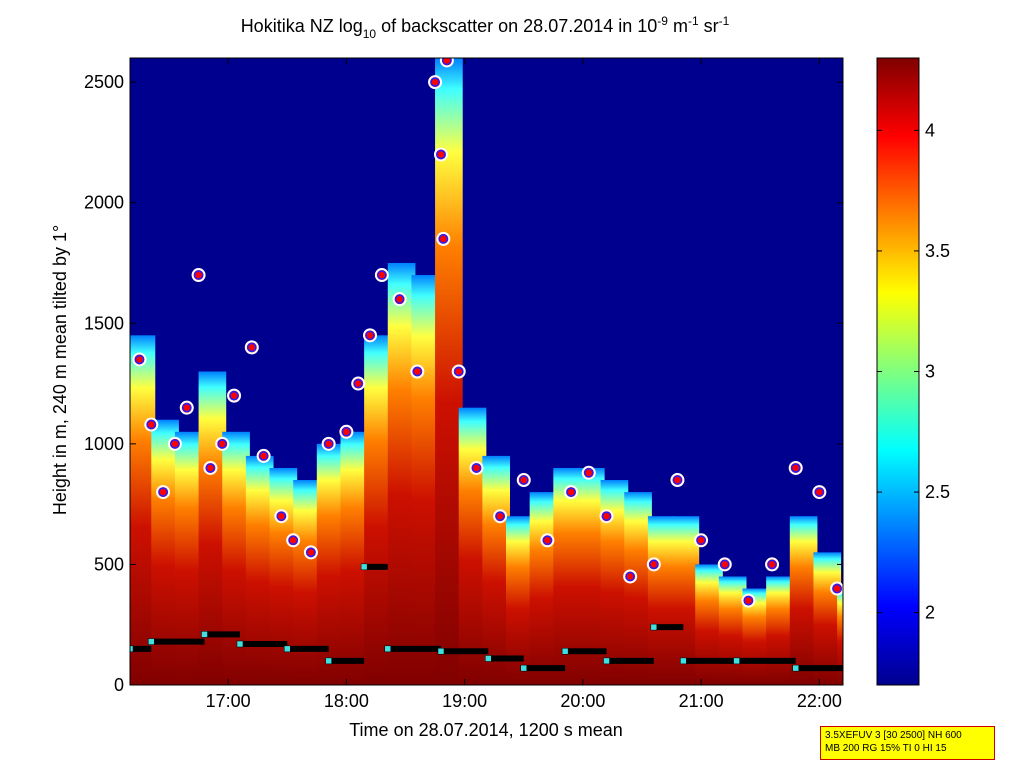 The width and height of the screenshot is (1023, 767). What do you see at coordinates (819, 701) in the screenshot?
I see `x-tick-label: 22:00` at bounding box center [819, 701].